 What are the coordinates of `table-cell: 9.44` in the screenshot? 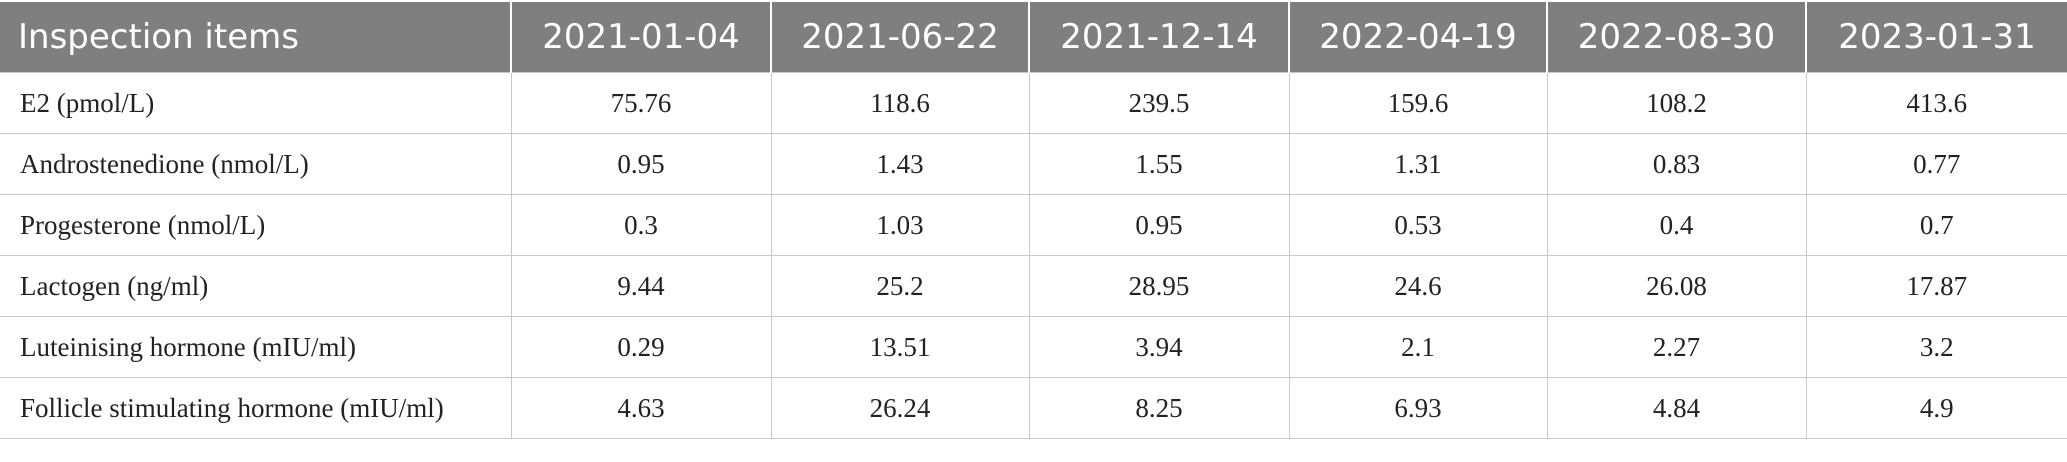 It's located at (641, 286).